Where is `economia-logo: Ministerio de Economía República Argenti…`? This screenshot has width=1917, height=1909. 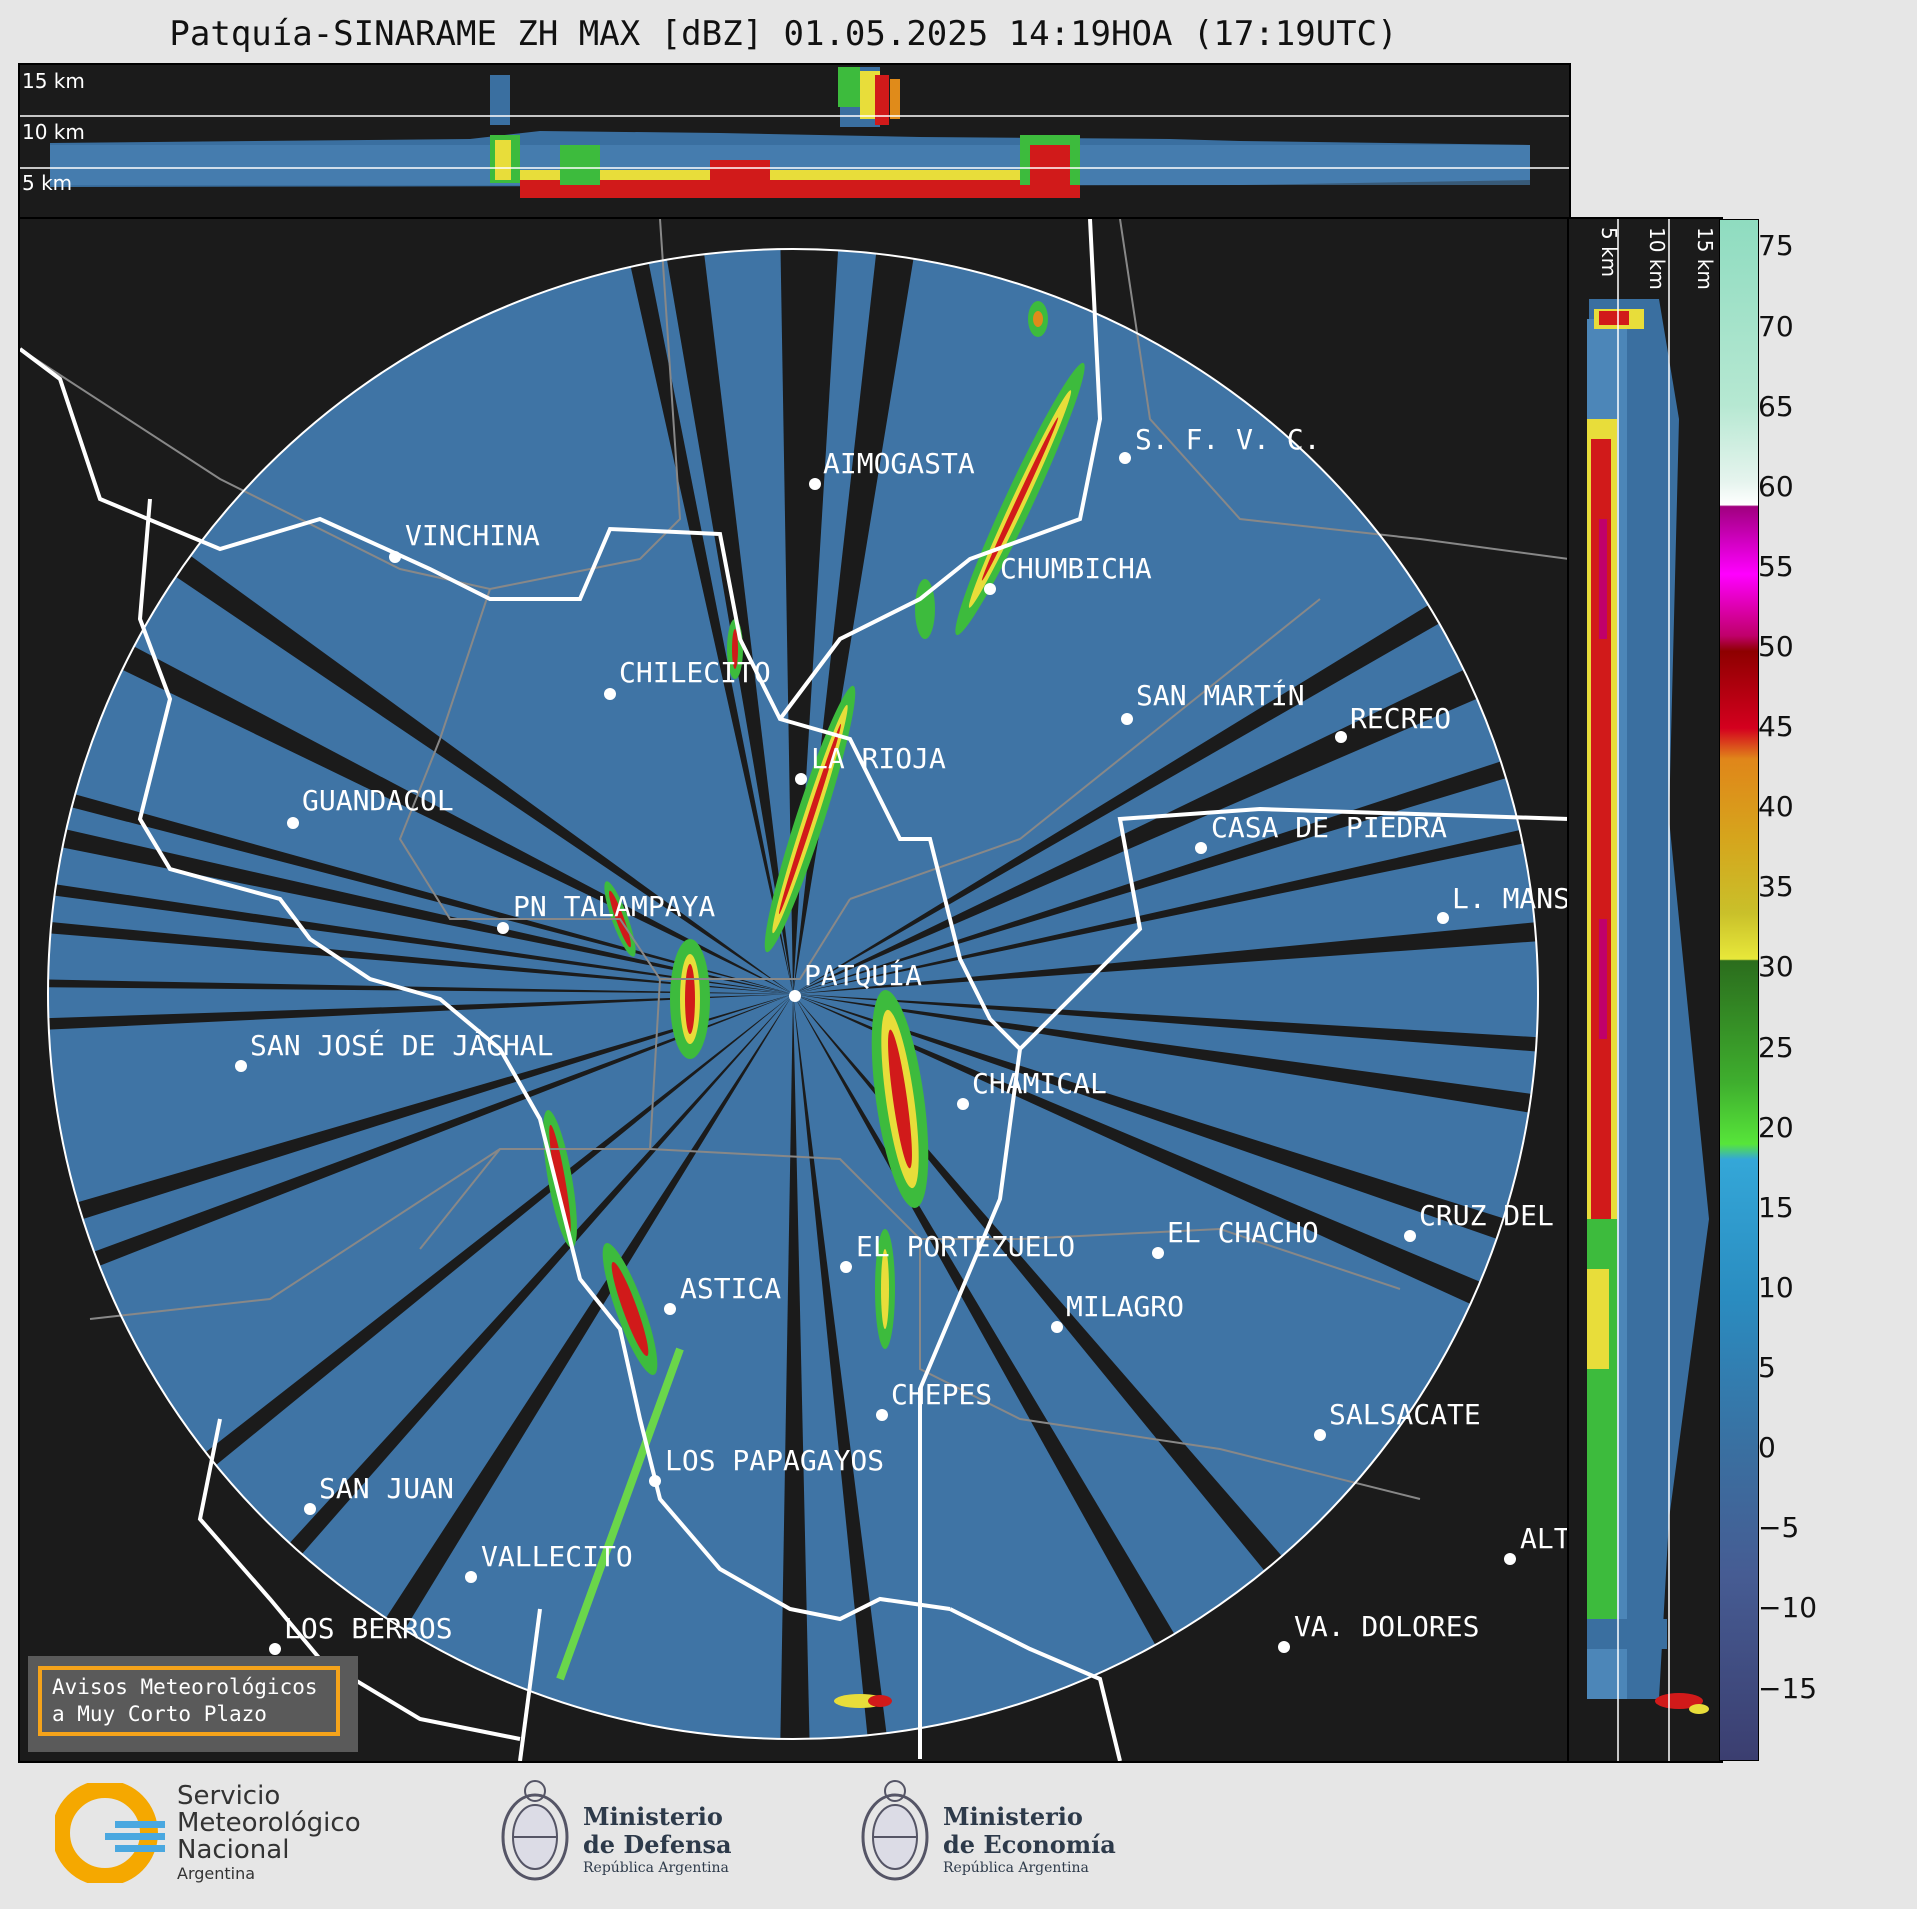 economia-logo: Ministerio de Economía República Argenti… is located at coordinates (995, 1833).